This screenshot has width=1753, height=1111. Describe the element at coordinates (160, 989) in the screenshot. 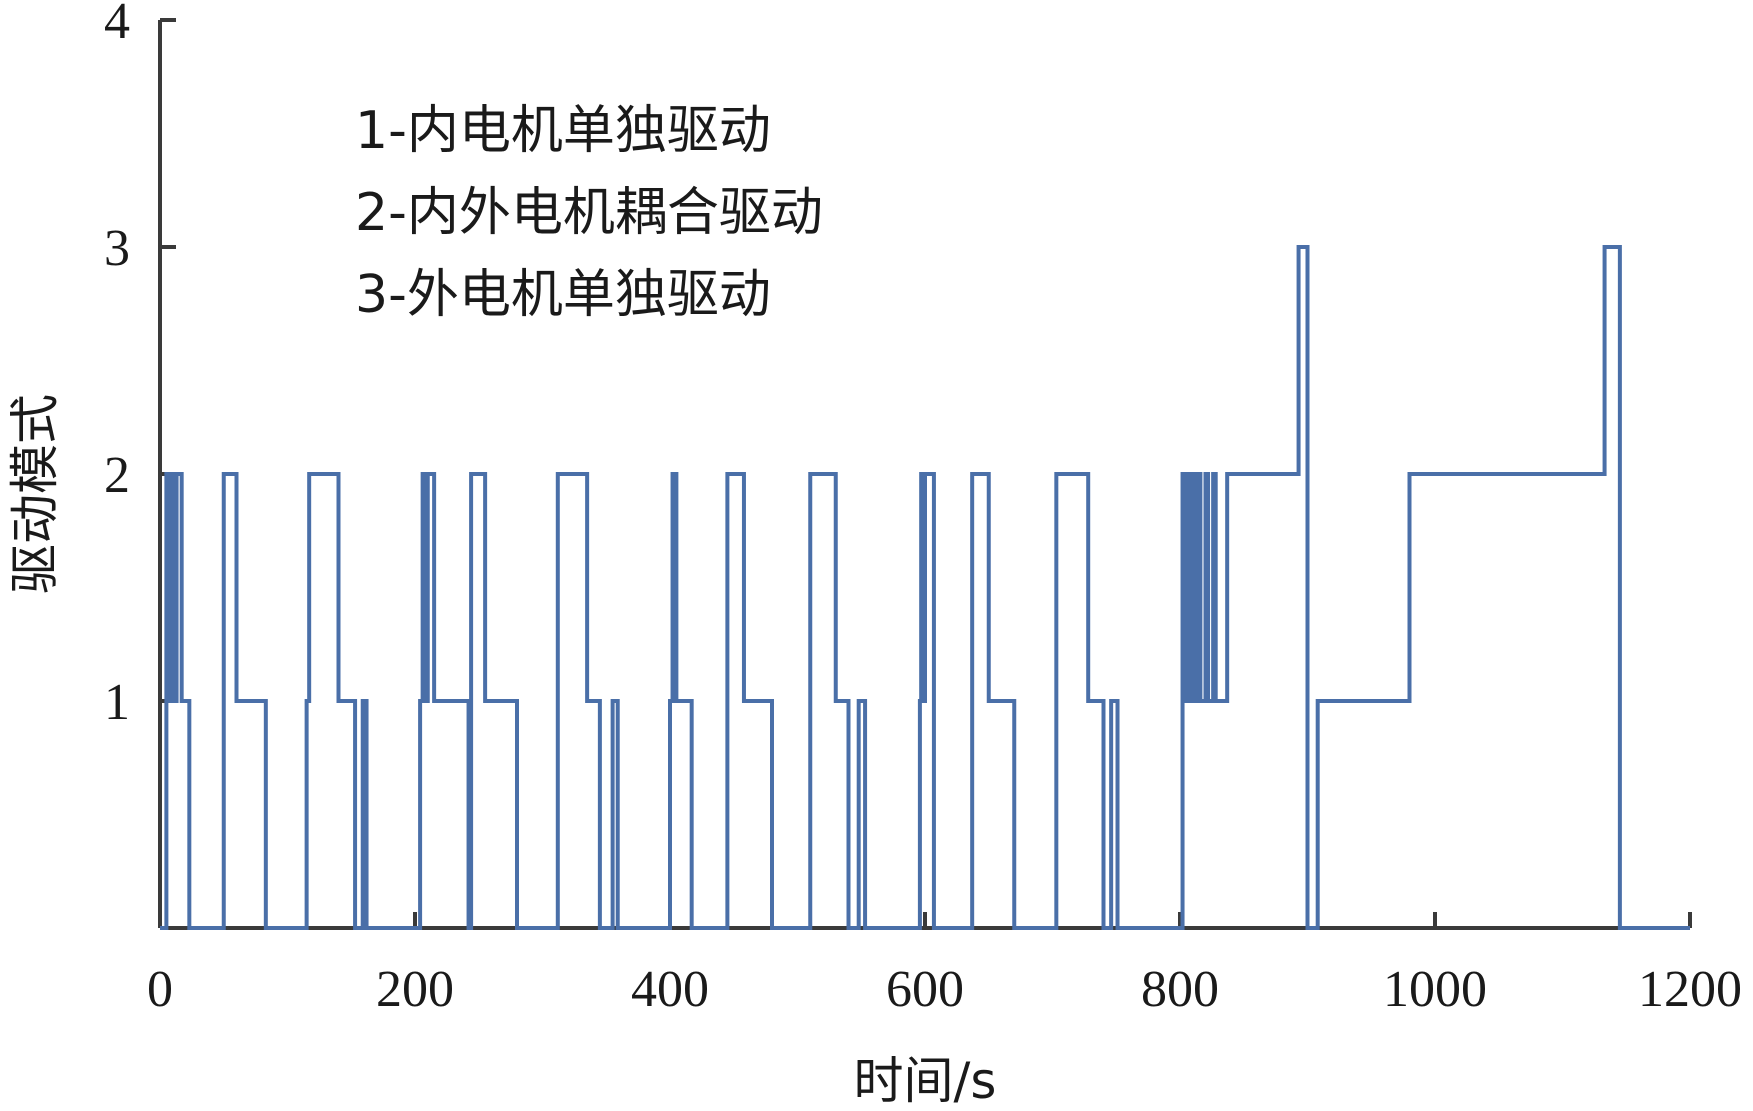

I see `x-tick-label: 0` at that location.